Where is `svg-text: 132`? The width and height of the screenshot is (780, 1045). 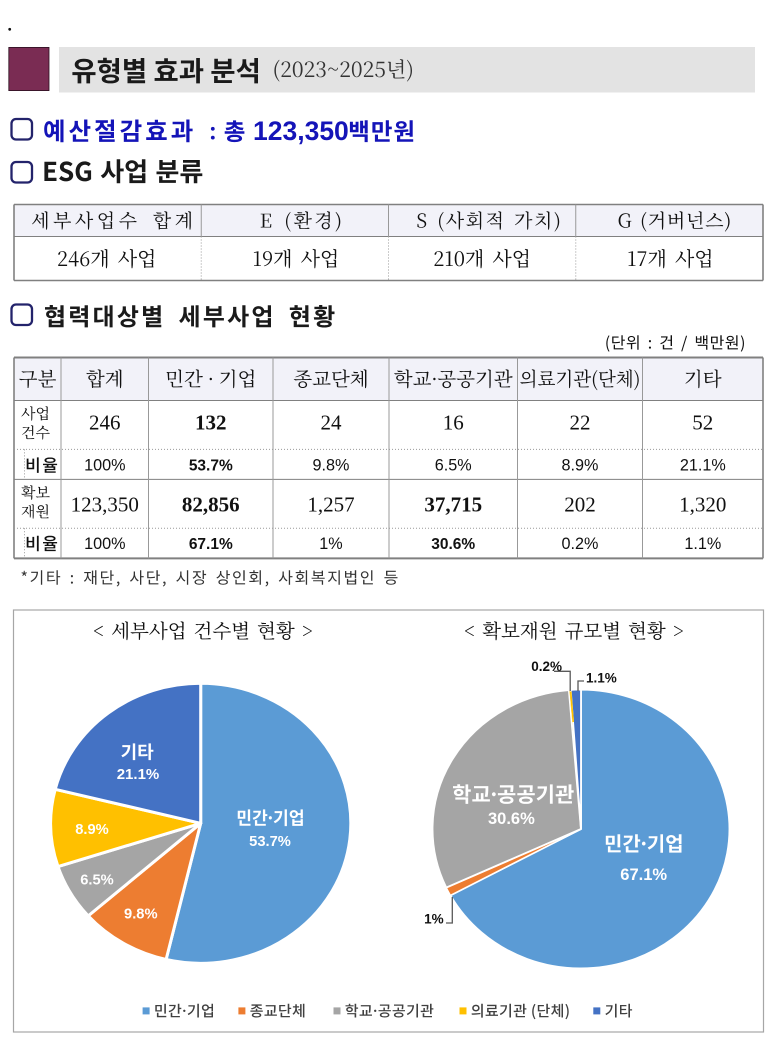
svg-text: 132 is located at coordinates (211, 423).